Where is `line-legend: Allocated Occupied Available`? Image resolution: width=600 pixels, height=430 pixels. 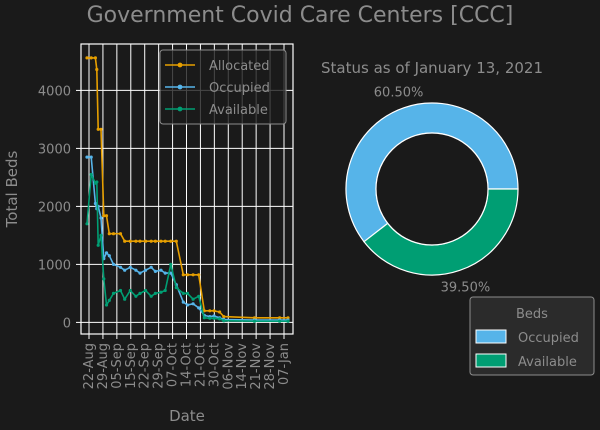 line-legend: Allocated Occupied Available is located at coordinates (223, 87).